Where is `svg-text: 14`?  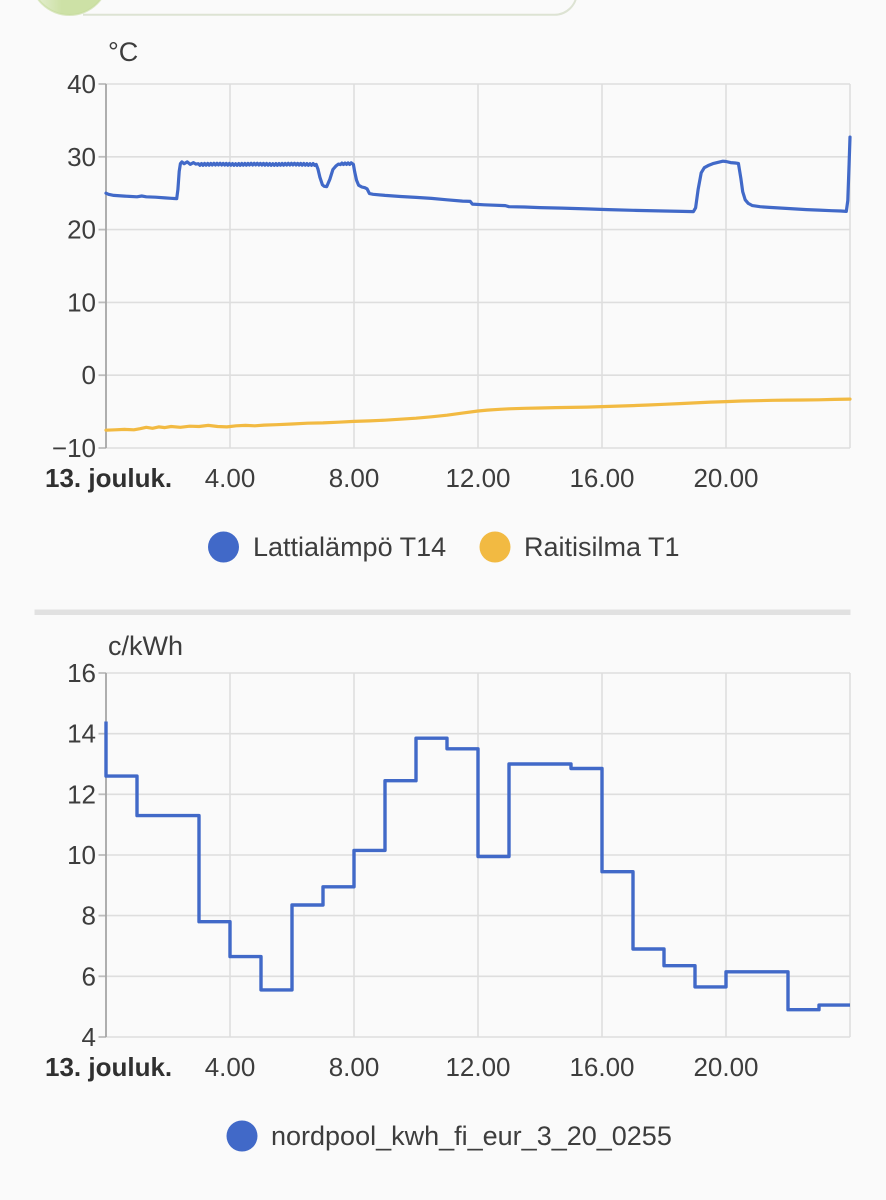 svg-text: 14 is located at coordinates (81, 734).